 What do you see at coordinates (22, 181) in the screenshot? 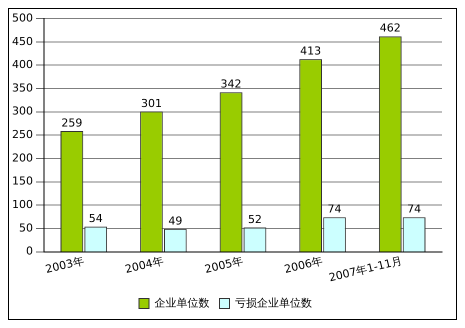
I see `y-tick-label: 150` at bounding box center [22, 181].